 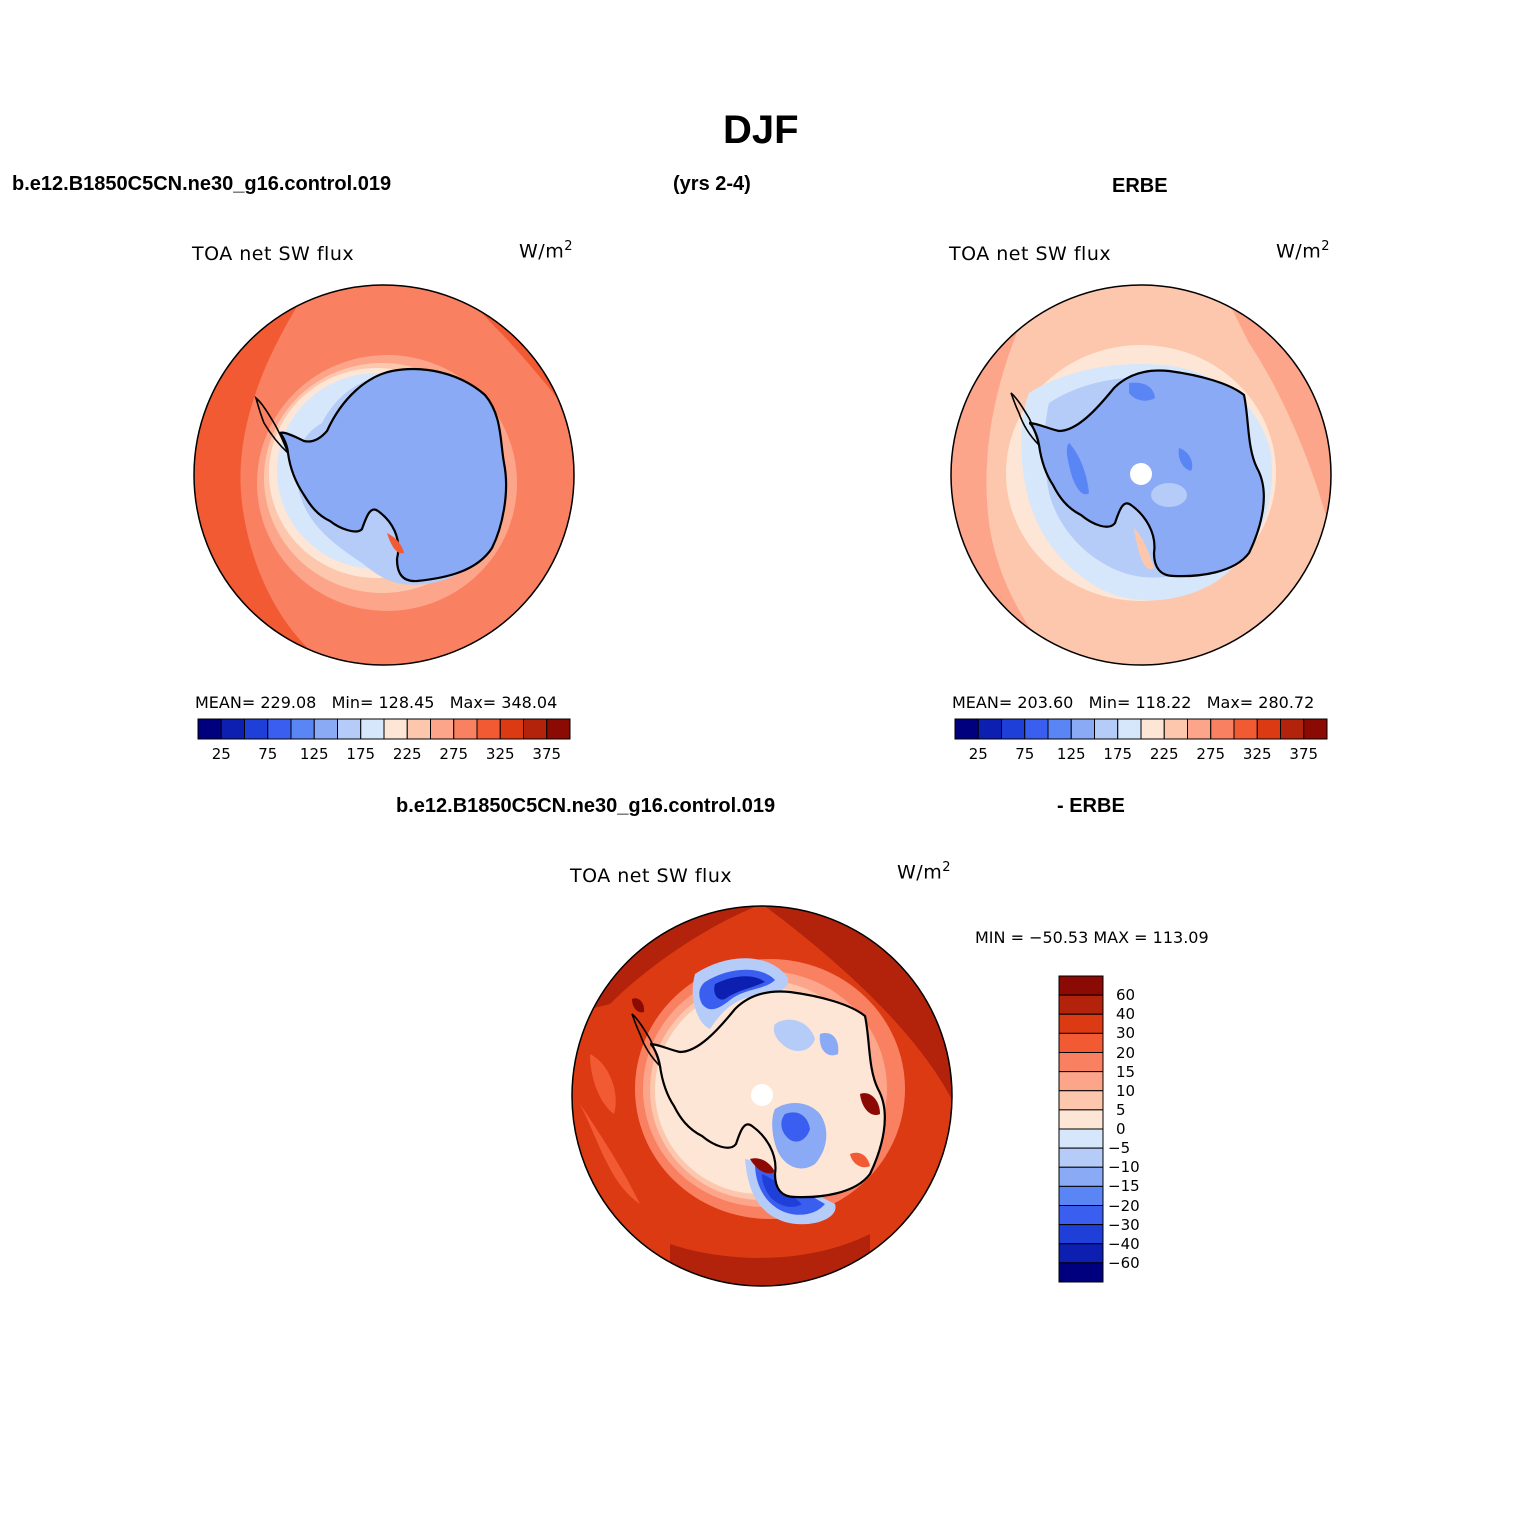 What do you see at coordinates (1126, 1090) in the screenshot?
I see `diff-colorbar-tick-label: 10` at bounding box center [1126, 1090].